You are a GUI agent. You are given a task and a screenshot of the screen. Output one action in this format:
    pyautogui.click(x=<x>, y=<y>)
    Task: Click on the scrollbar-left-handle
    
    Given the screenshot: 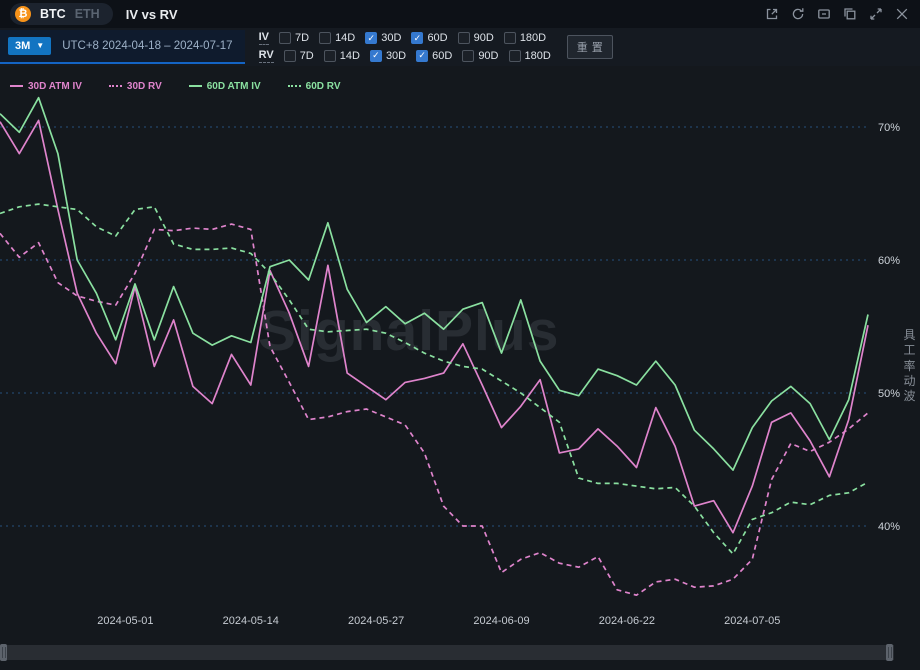 What is the action you would take?
    pyautogui.click(x=3, y=652)
    